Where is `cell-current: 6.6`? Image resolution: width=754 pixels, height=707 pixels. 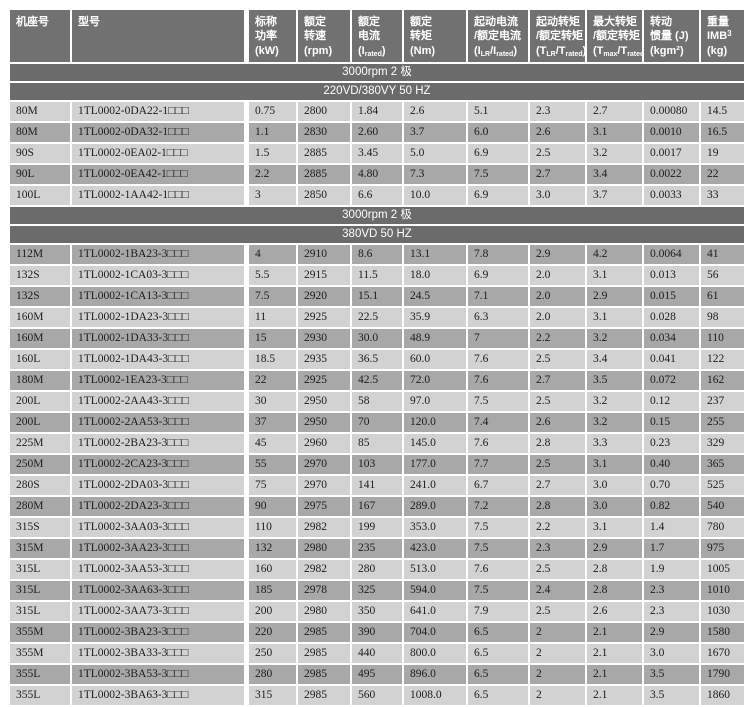 cell-current: 6.6 is located at coordinates (377, 195).